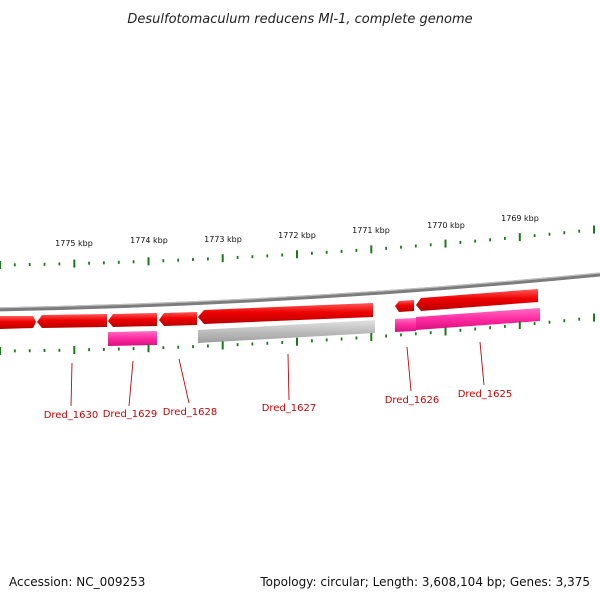 The height and width of the screenshot is (600, 600). What do you see at coordinates (371, 230) in the screenshot?
I see `scale-label-1771: 1771 kbp` at bounding box center [371, 230].